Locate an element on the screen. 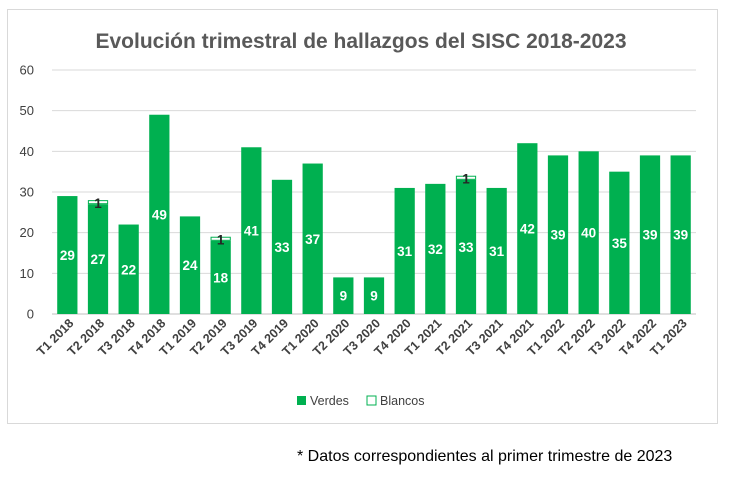 Image resolution: width=754 pixels, height=481 pixels. data-label-verdes: 27 is located at coordinates (97, 259).